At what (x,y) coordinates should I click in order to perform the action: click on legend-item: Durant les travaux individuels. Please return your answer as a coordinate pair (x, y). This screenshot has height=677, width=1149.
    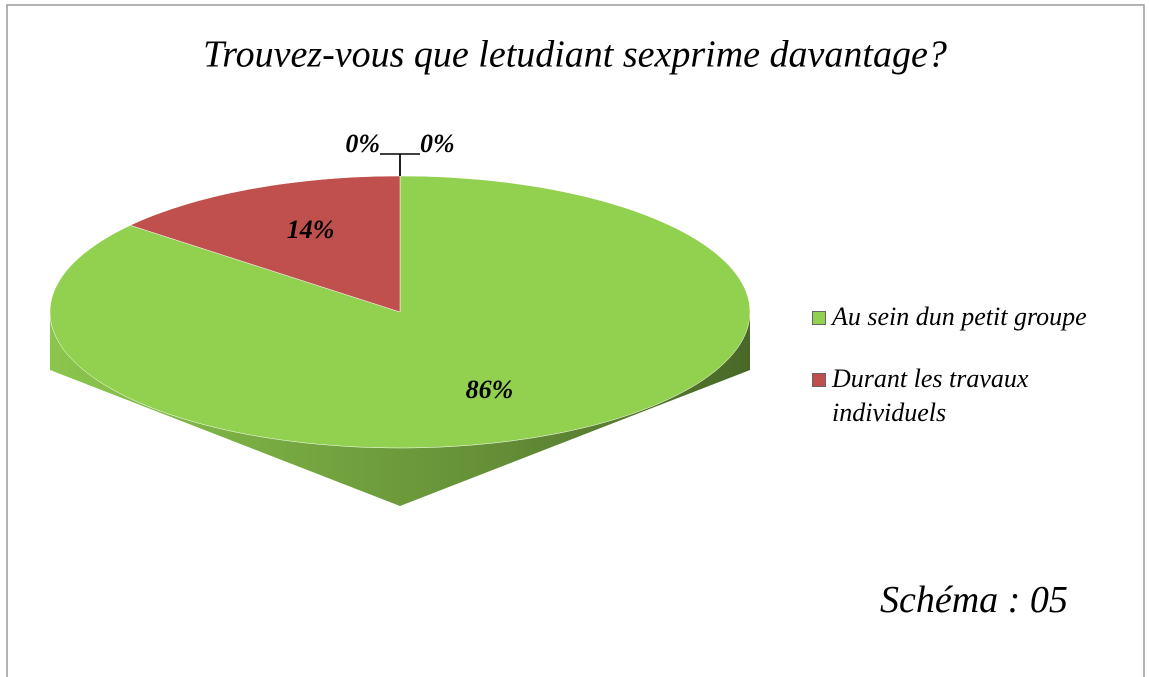
    Looking at the image, I should click on (977, 396).